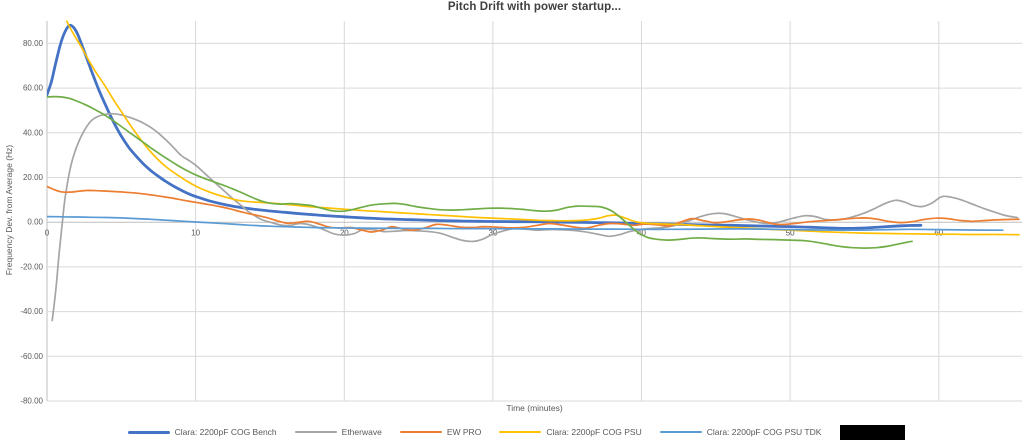 The width and height of the screenshot is (1024, 442). Describe the element at coordinates (195, 233) in the screenshot. I see `x-tick-label: 10` at that location.